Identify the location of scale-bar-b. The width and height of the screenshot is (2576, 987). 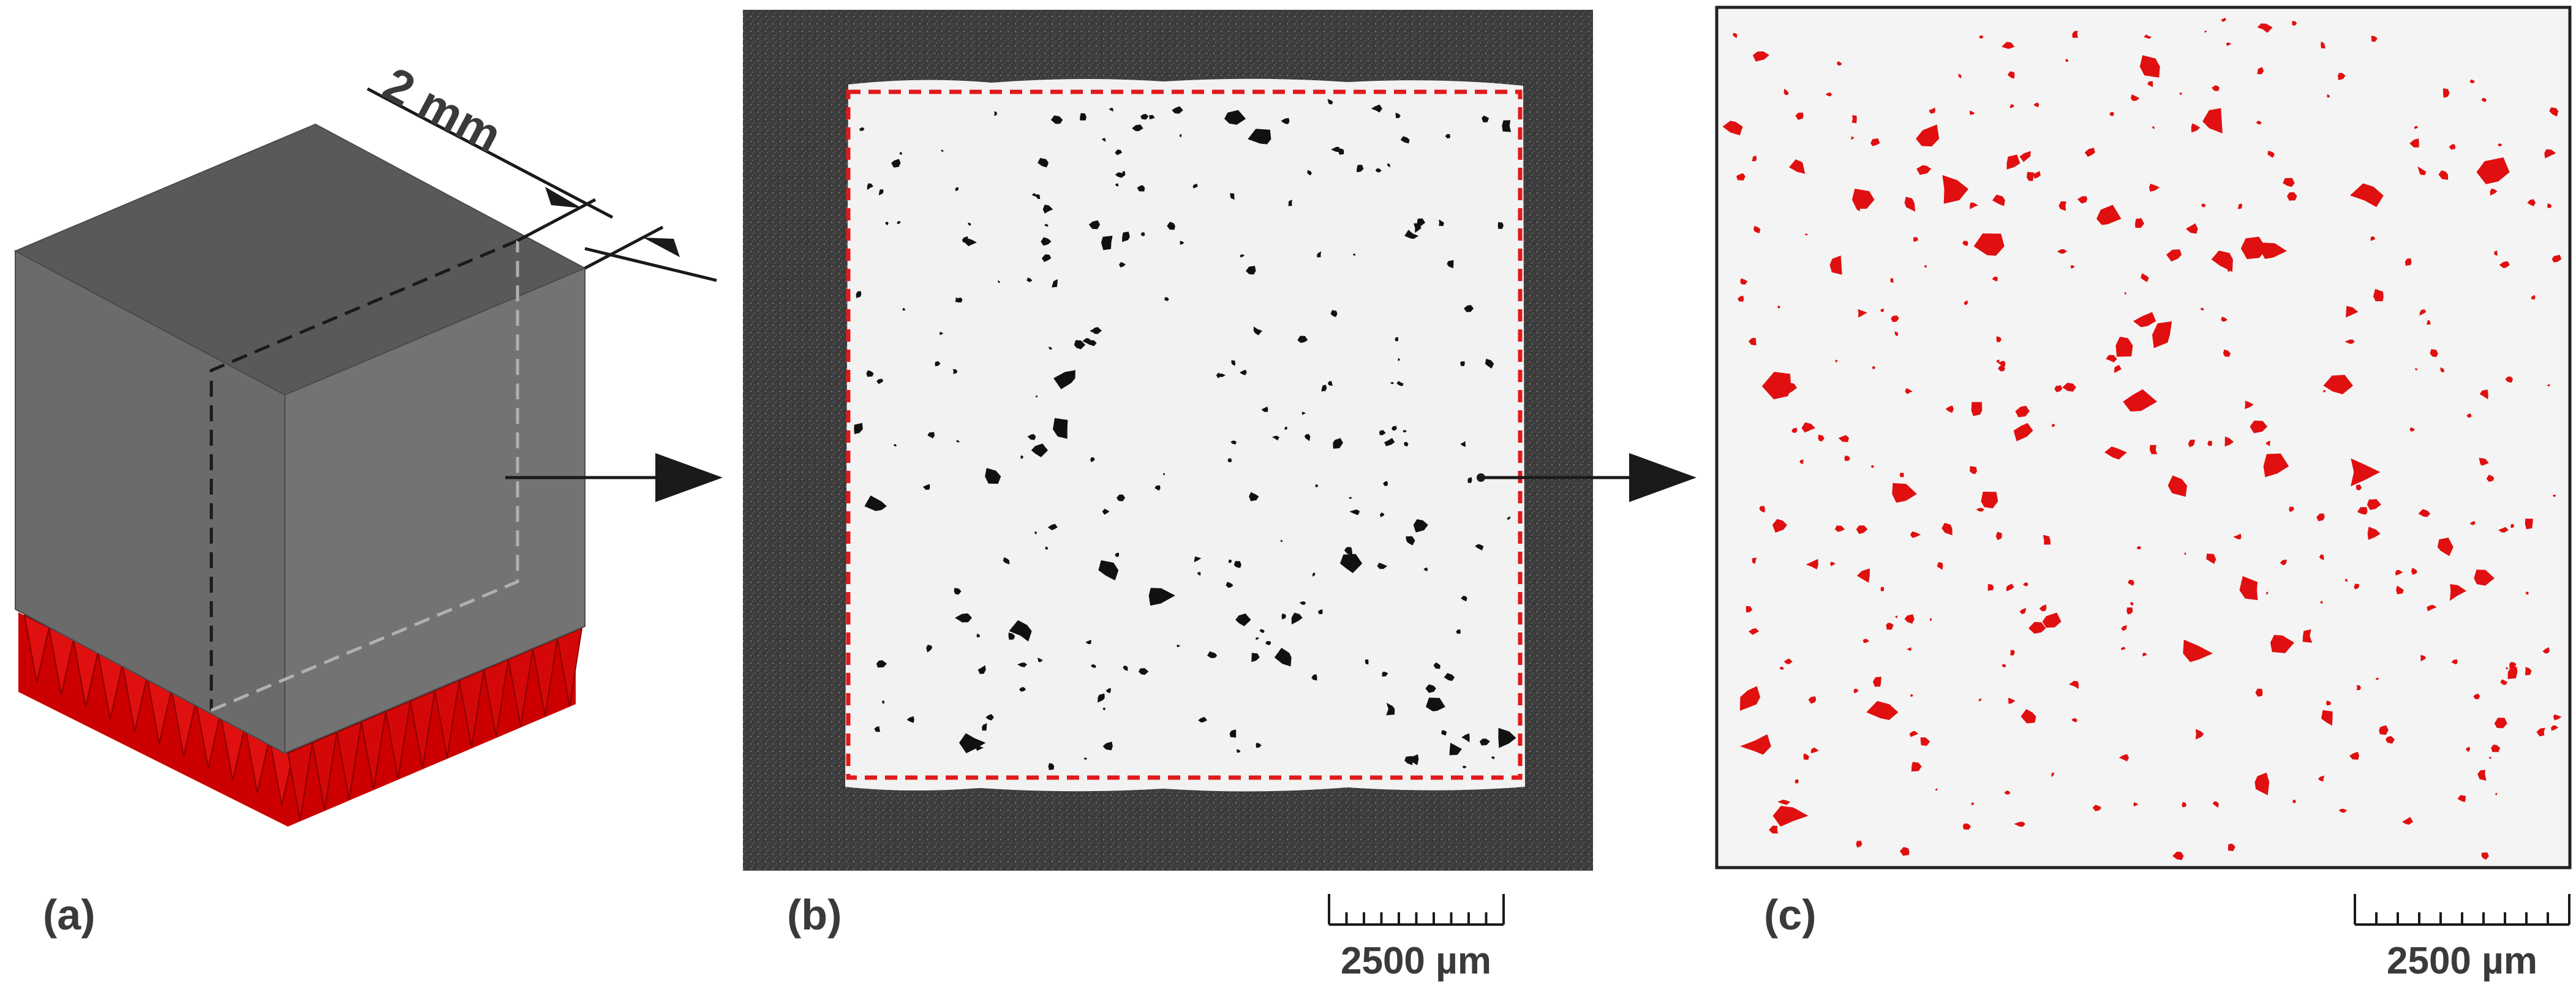
(1417, 910).